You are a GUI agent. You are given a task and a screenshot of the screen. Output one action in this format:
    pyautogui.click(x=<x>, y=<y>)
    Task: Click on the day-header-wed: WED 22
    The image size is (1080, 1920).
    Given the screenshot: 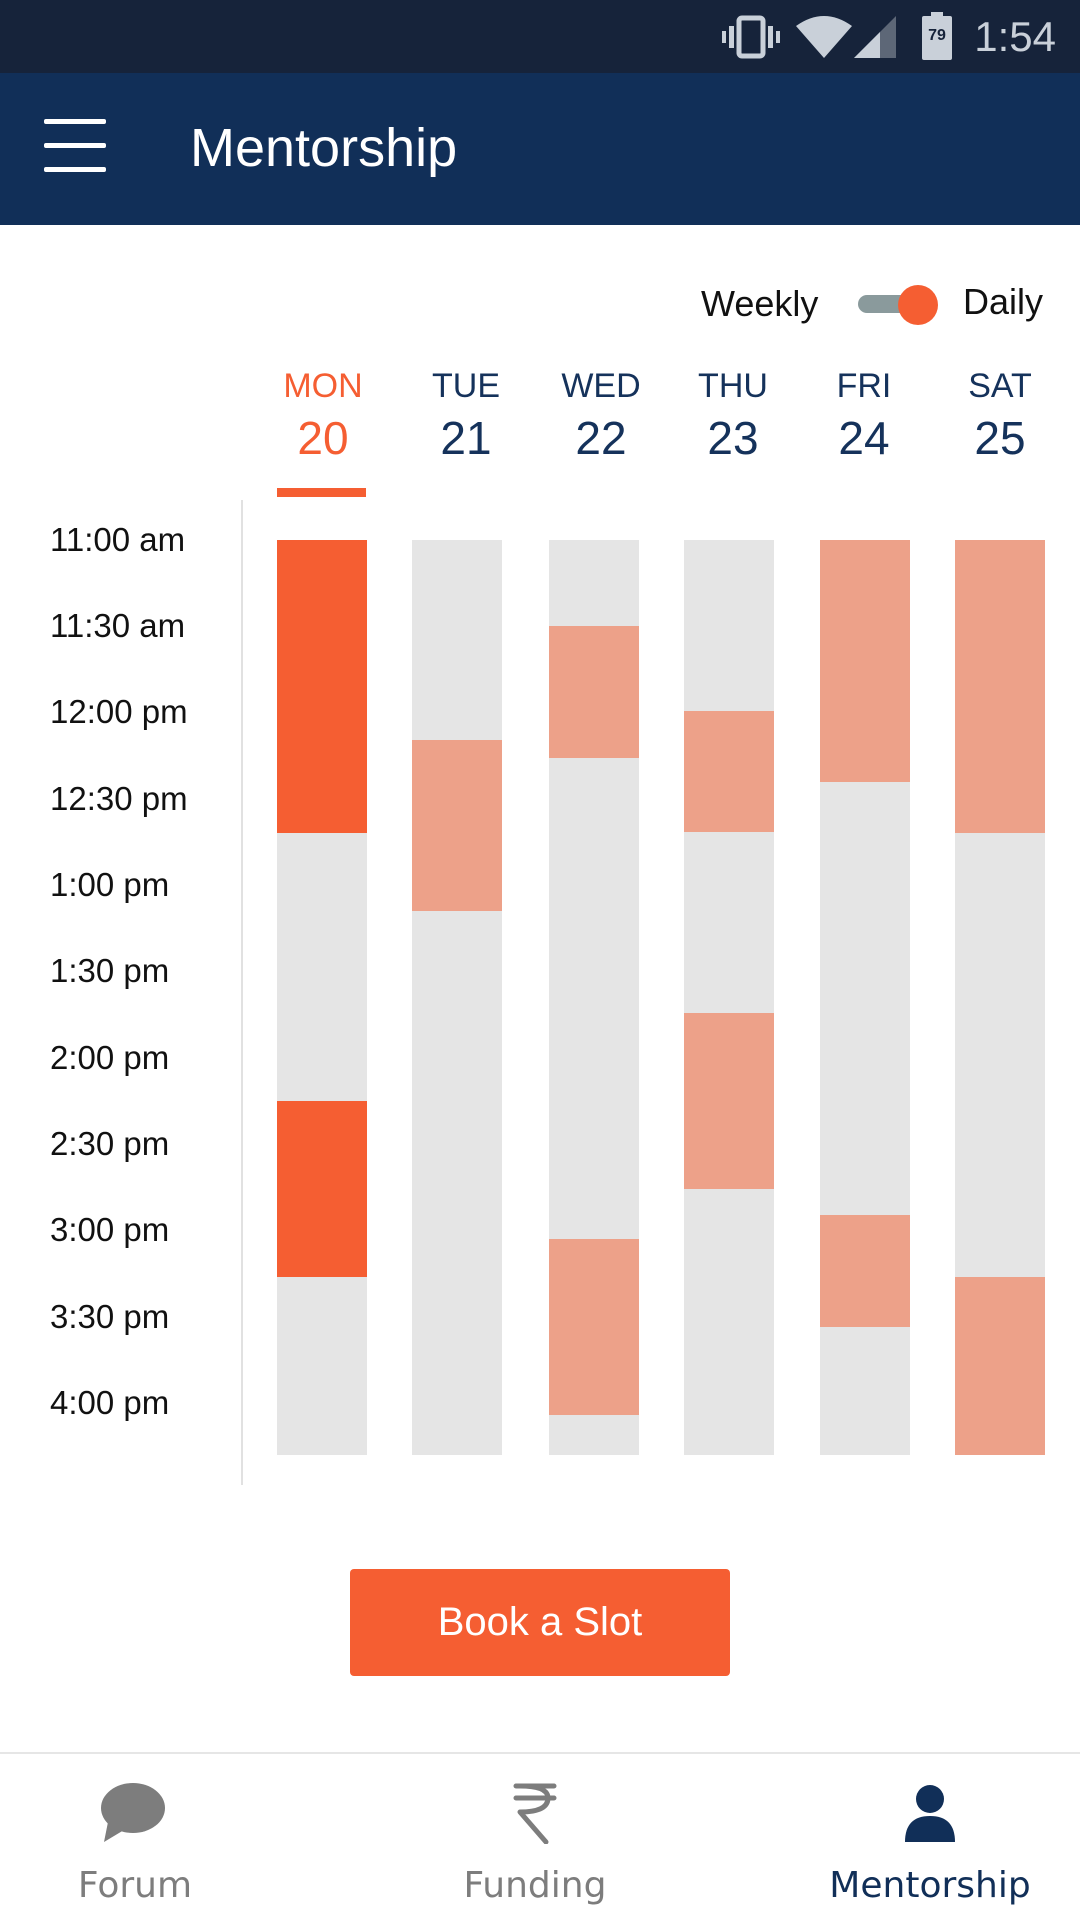 What is the action you would take?
    pyautogui.click(x=601, y=417)
    